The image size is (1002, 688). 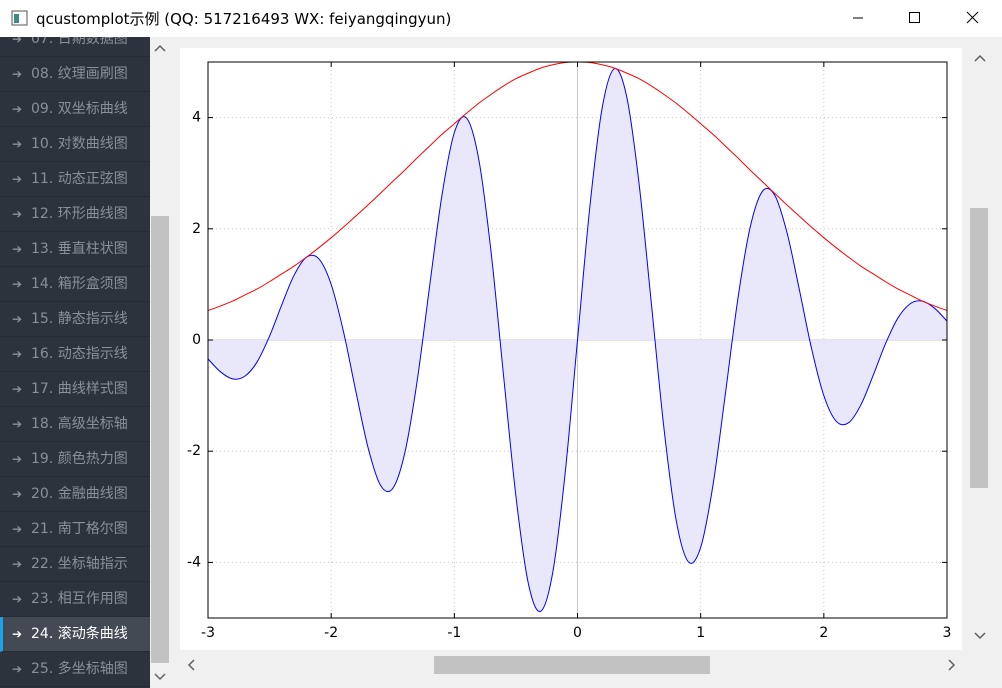 What do you see at coordinates (75, 109) in the screenshot?
I see `nav-item: 09. 双坐标曲线` at bounding box center [75, 109].